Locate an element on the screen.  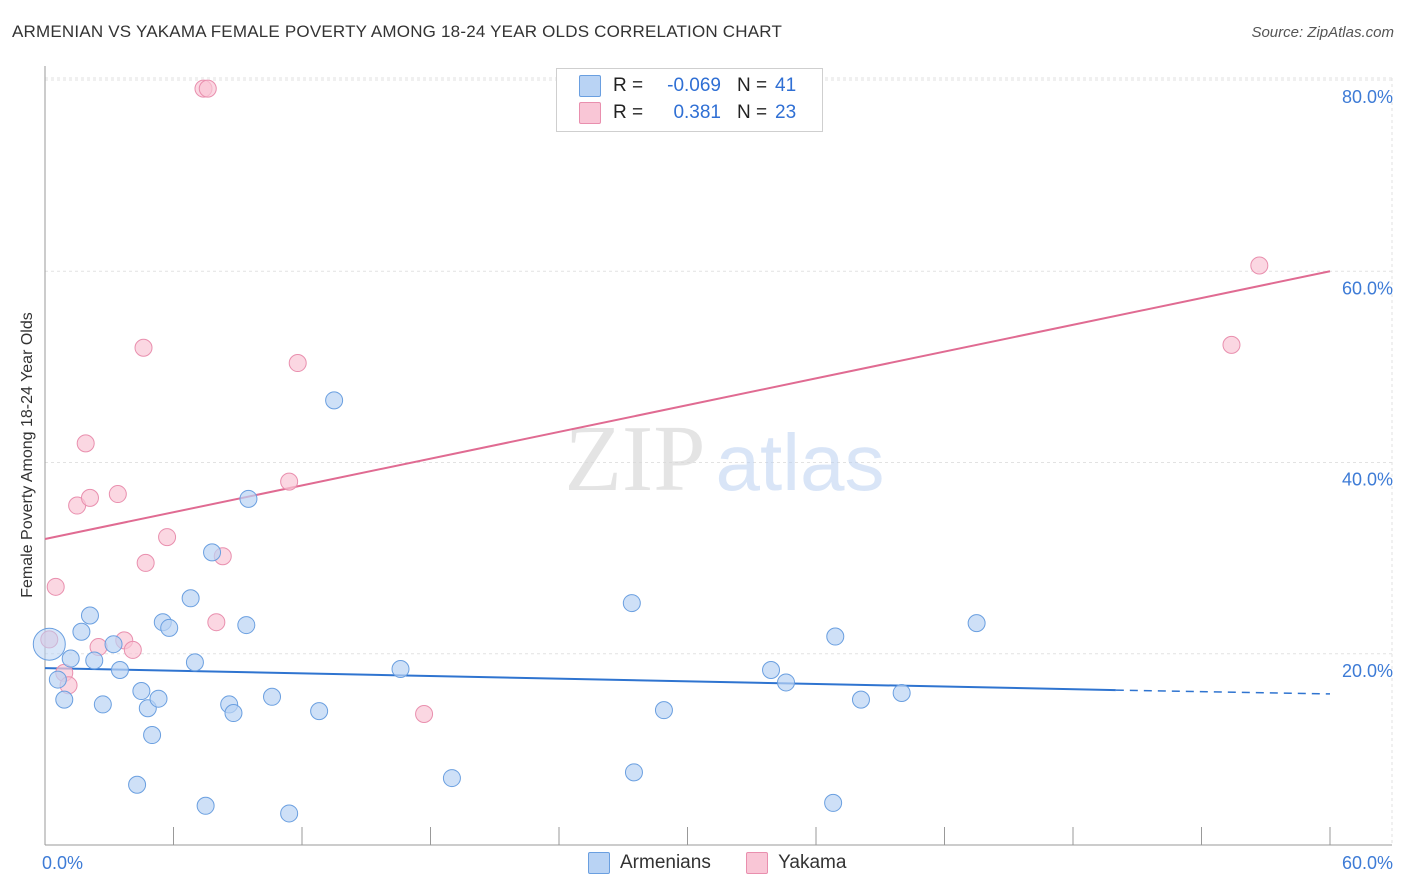
legend-item-yakama: Yakama is located at coordinates (796, 863).